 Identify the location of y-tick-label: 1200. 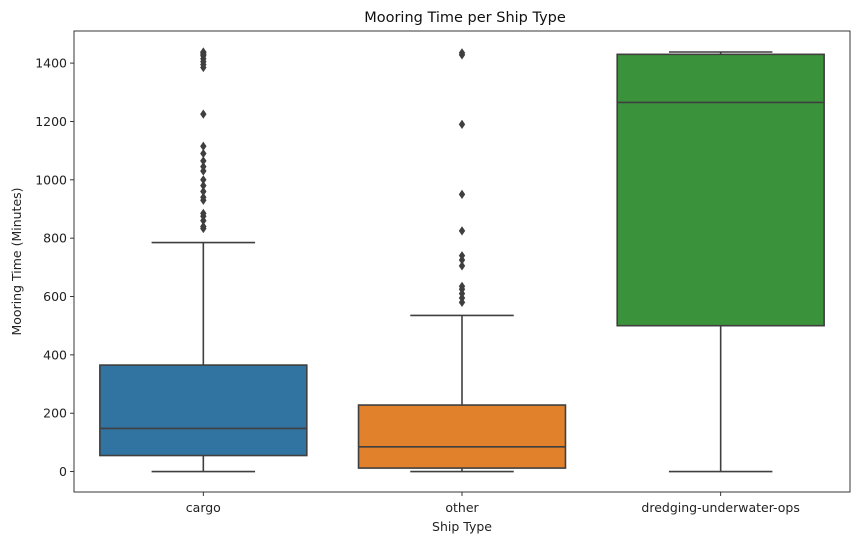
(51, 121).